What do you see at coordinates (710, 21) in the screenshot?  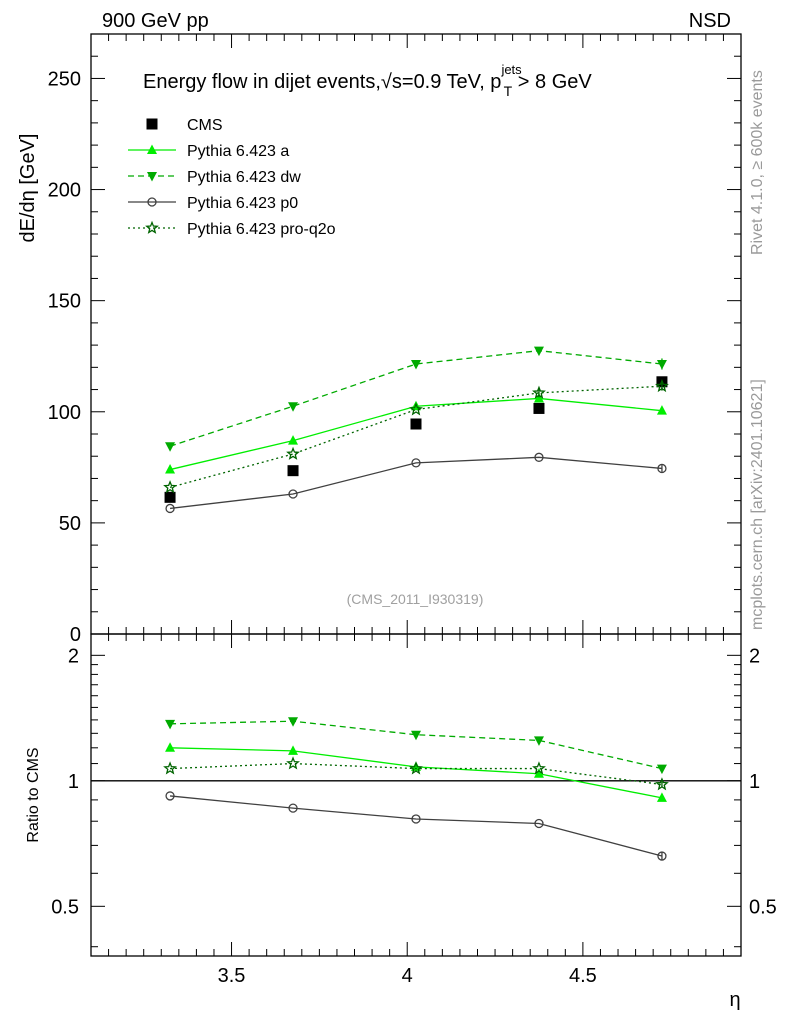 I see `header-right-label: NSD` at bounding box center [710, 21].